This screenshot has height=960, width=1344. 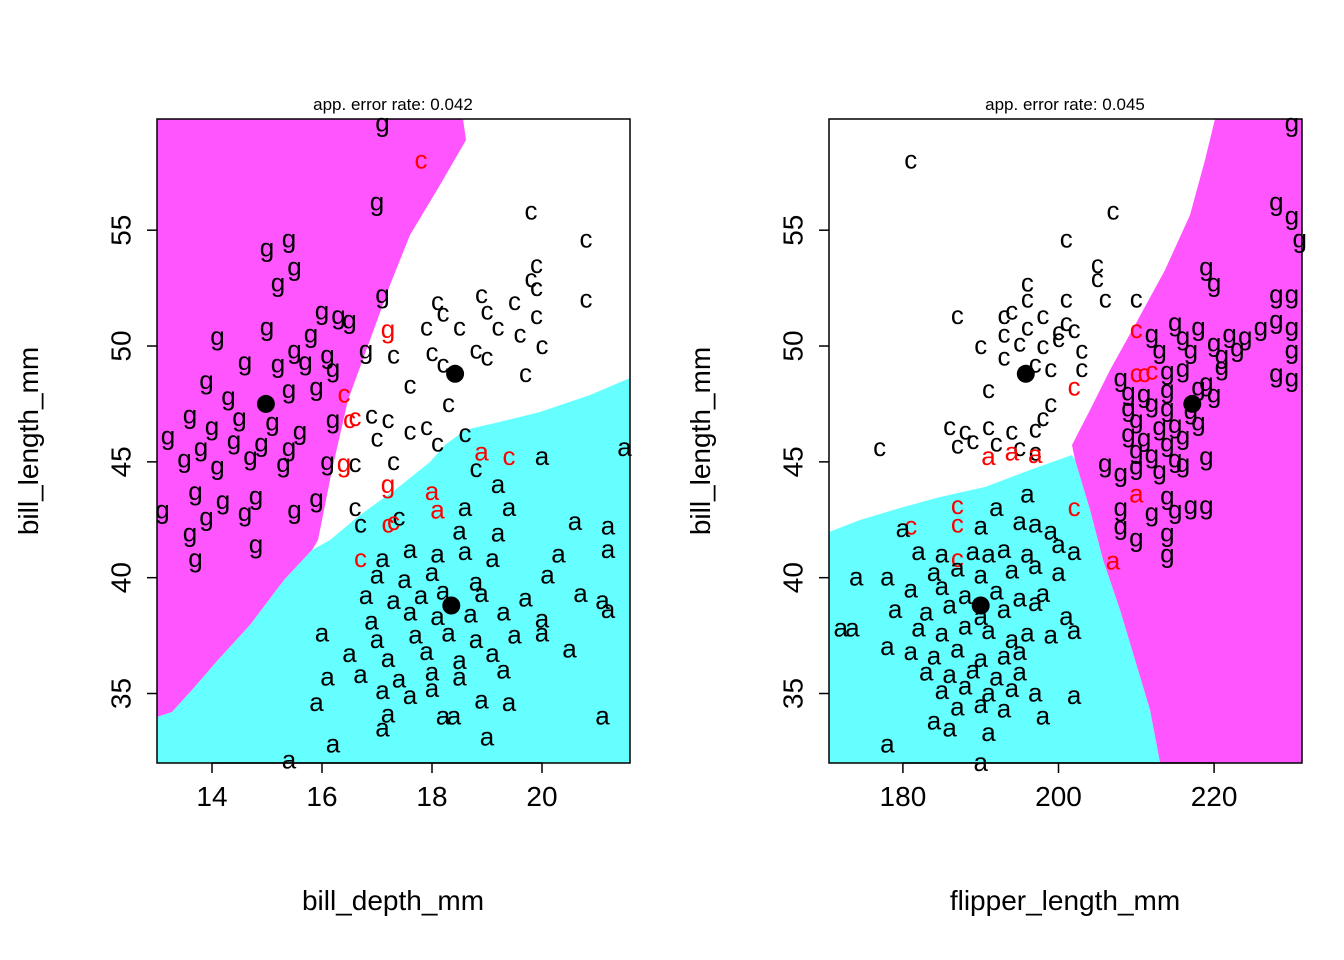 What do you see at coordinates (393, 104) in the screenshot?
I see `plot-title: app. error rate: 0.042` at bounding box center [393, 104].